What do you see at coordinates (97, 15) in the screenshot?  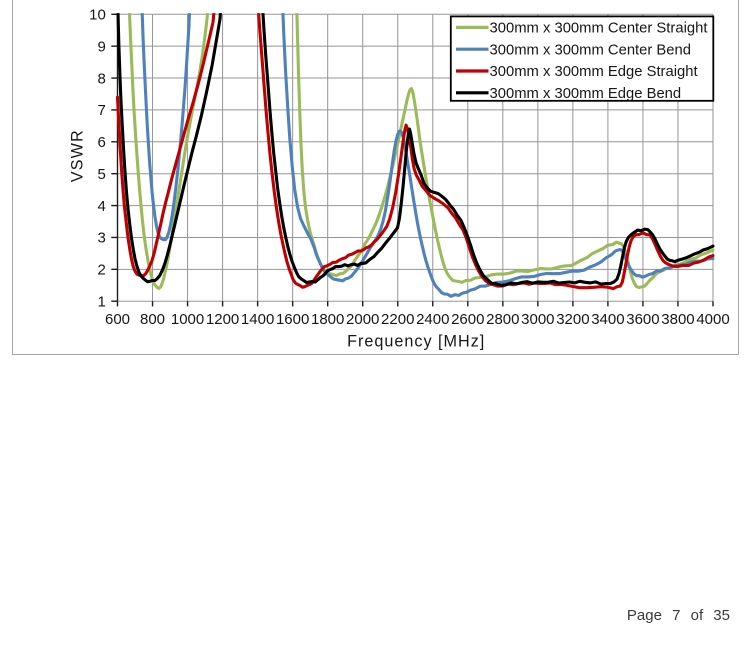 I see `svg-text: 10` at bounding box center [97, 15].